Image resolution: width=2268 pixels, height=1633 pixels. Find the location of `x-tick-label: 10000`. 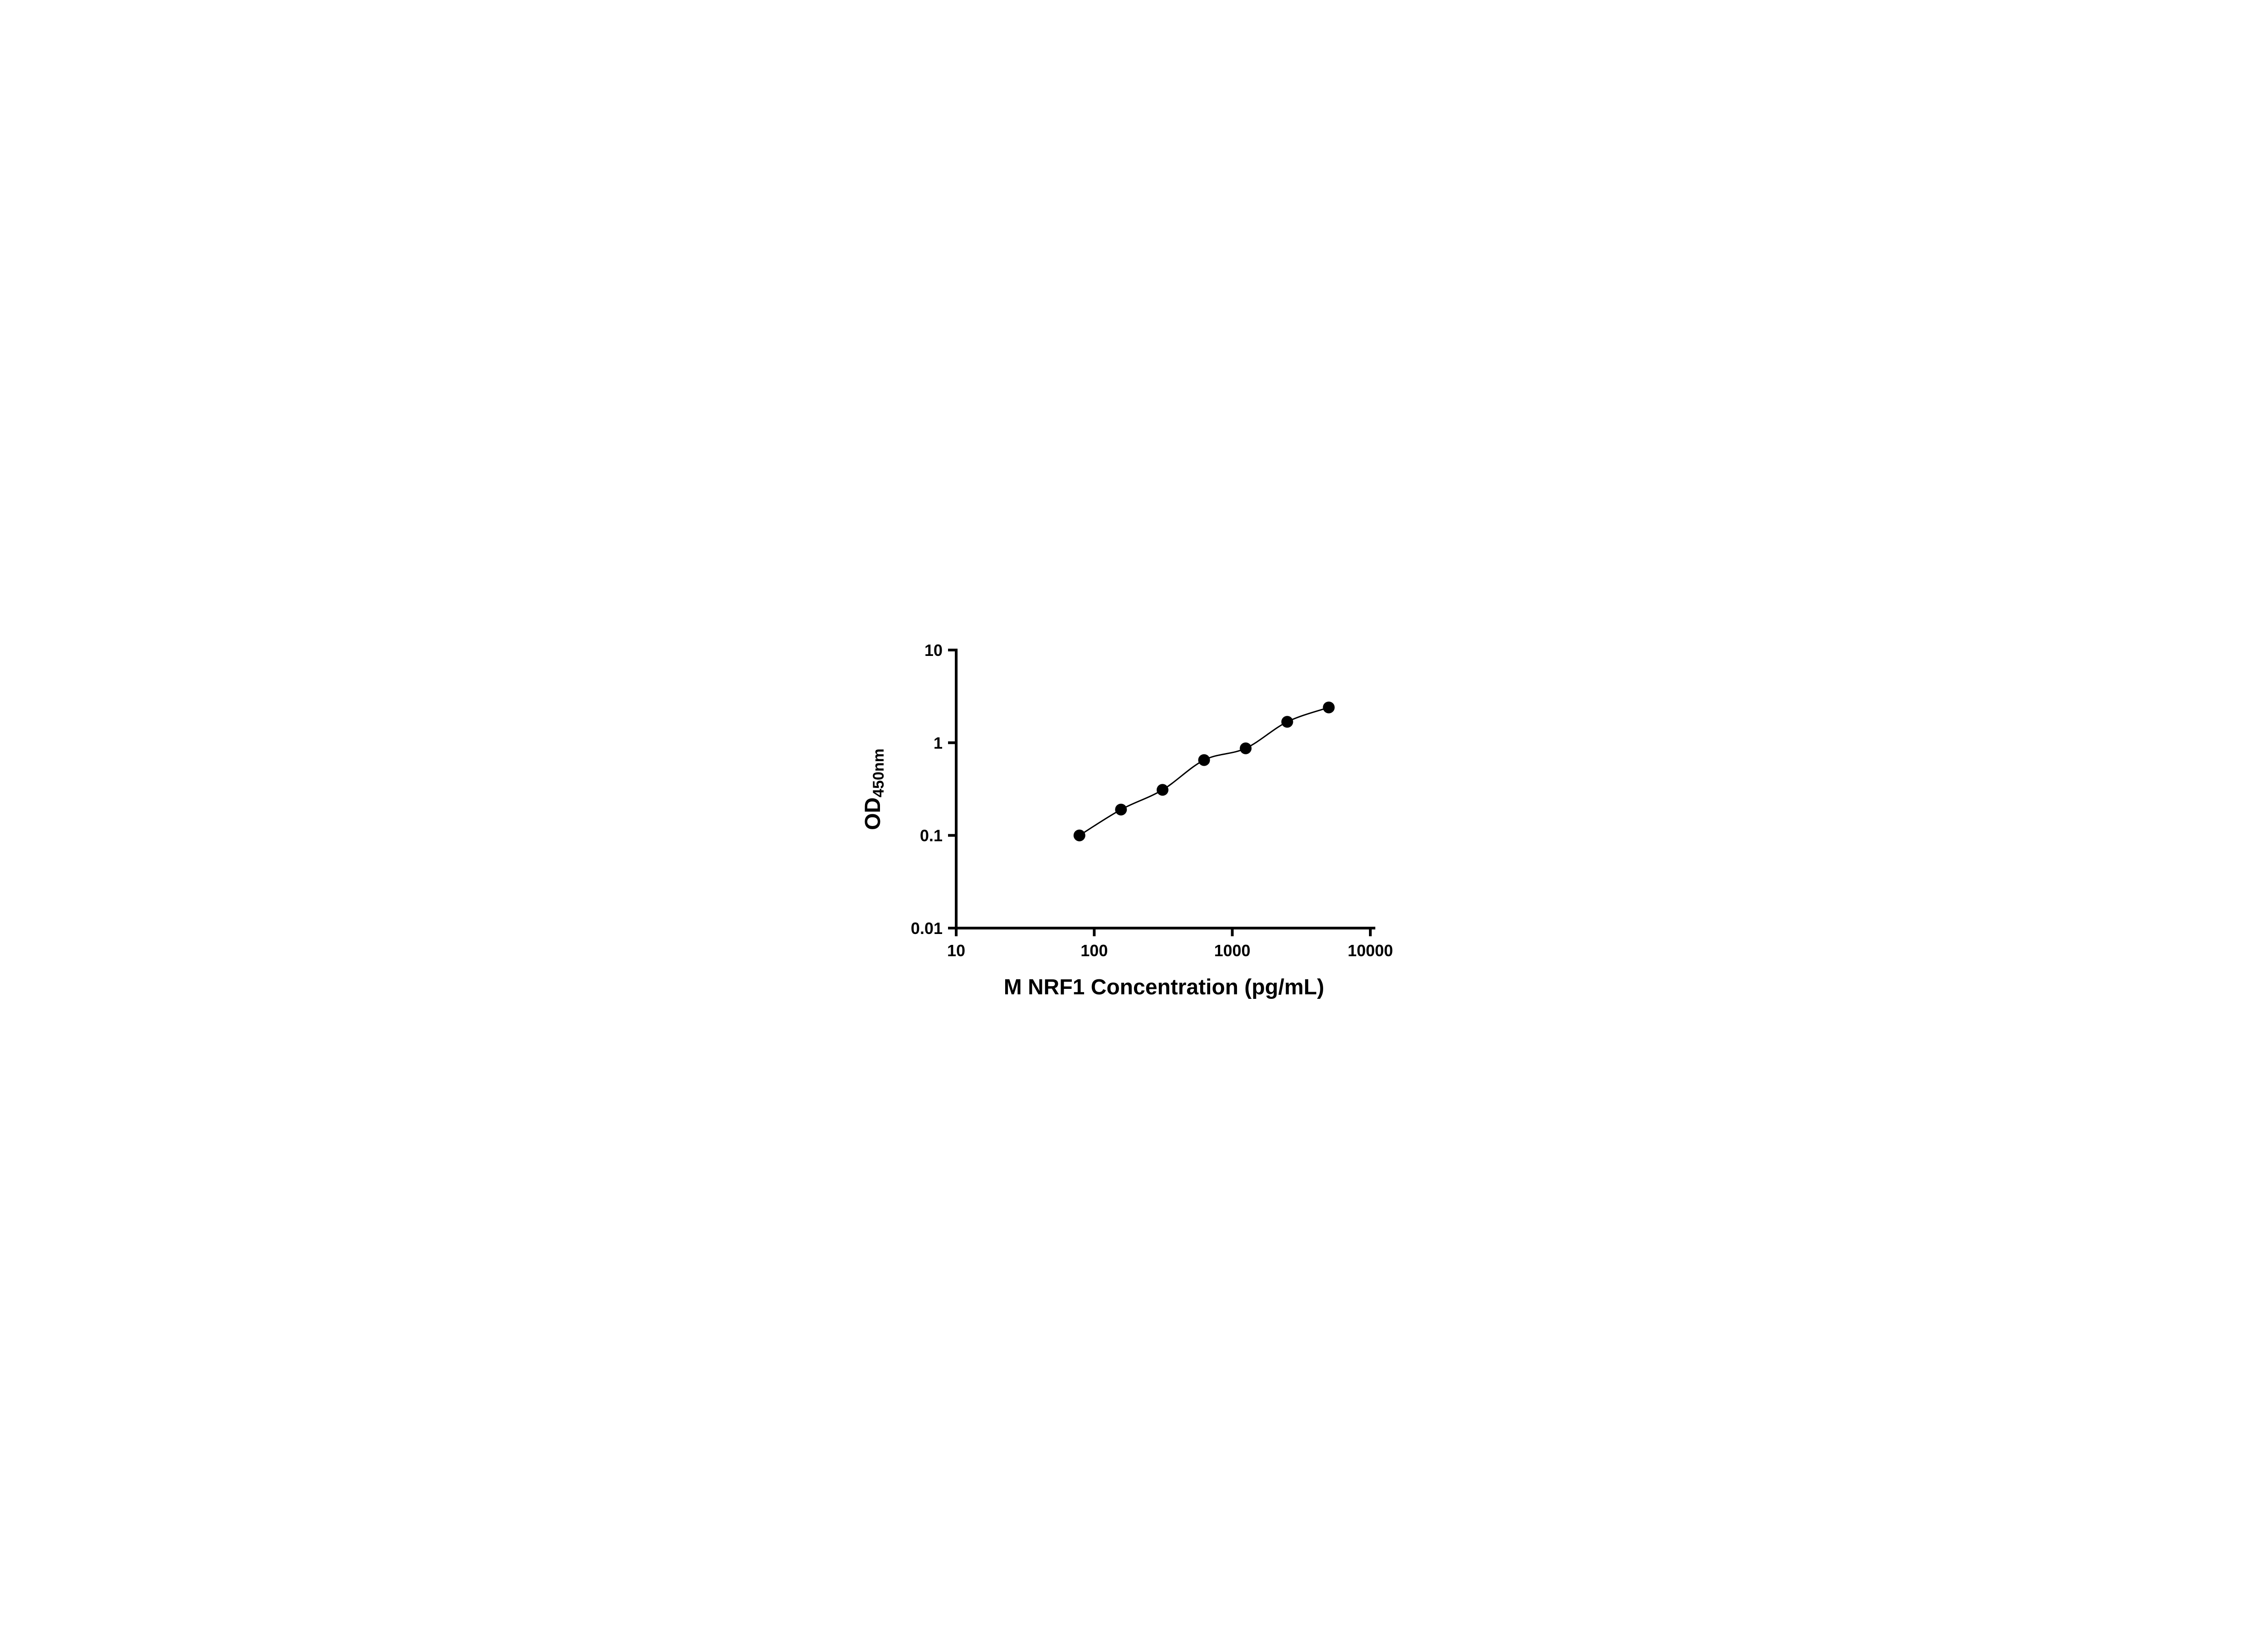

x-tick-label: 10000 is located at coordinates (1370, 951).